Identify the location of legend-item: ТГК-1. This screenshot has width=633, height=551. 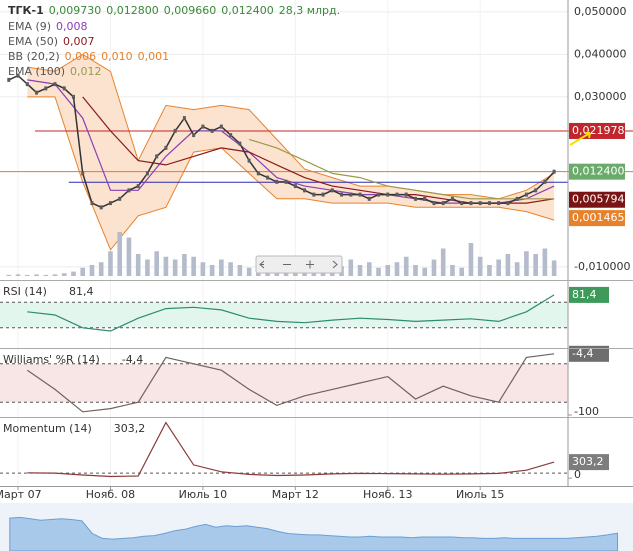
(26, 10).